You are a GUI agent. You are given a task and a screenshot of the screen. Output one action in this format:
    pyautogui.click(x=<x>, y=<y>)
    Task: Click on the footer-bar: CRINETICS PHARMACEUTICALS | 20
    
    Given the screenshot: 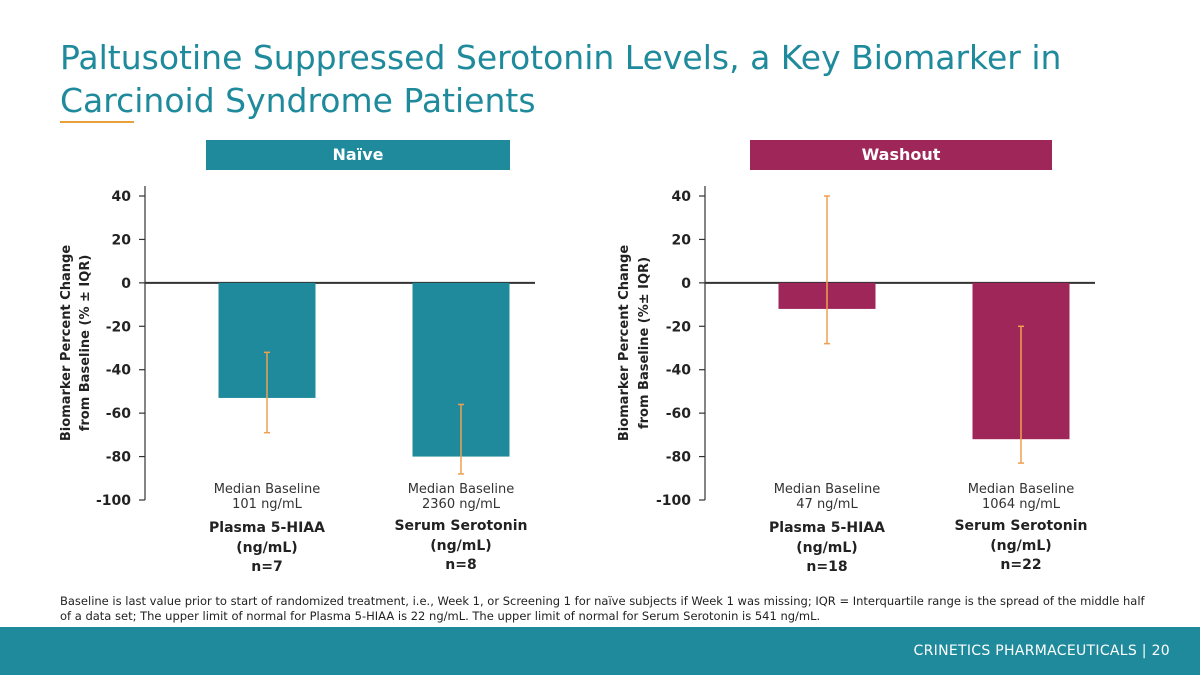 What is the action you would take?
    pyautogui.click(x=600, y=651)
    